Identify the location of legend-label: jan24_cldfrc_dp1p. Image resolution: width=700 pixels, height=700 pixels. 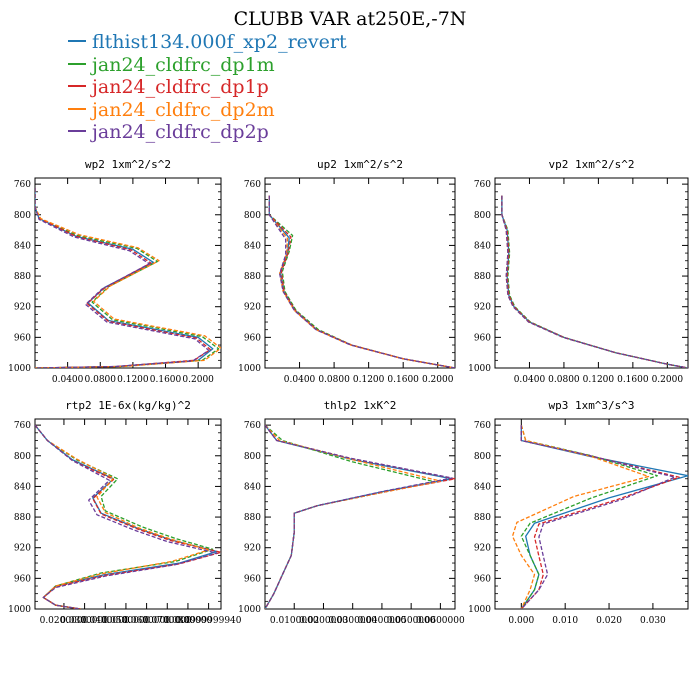
(180, 87).